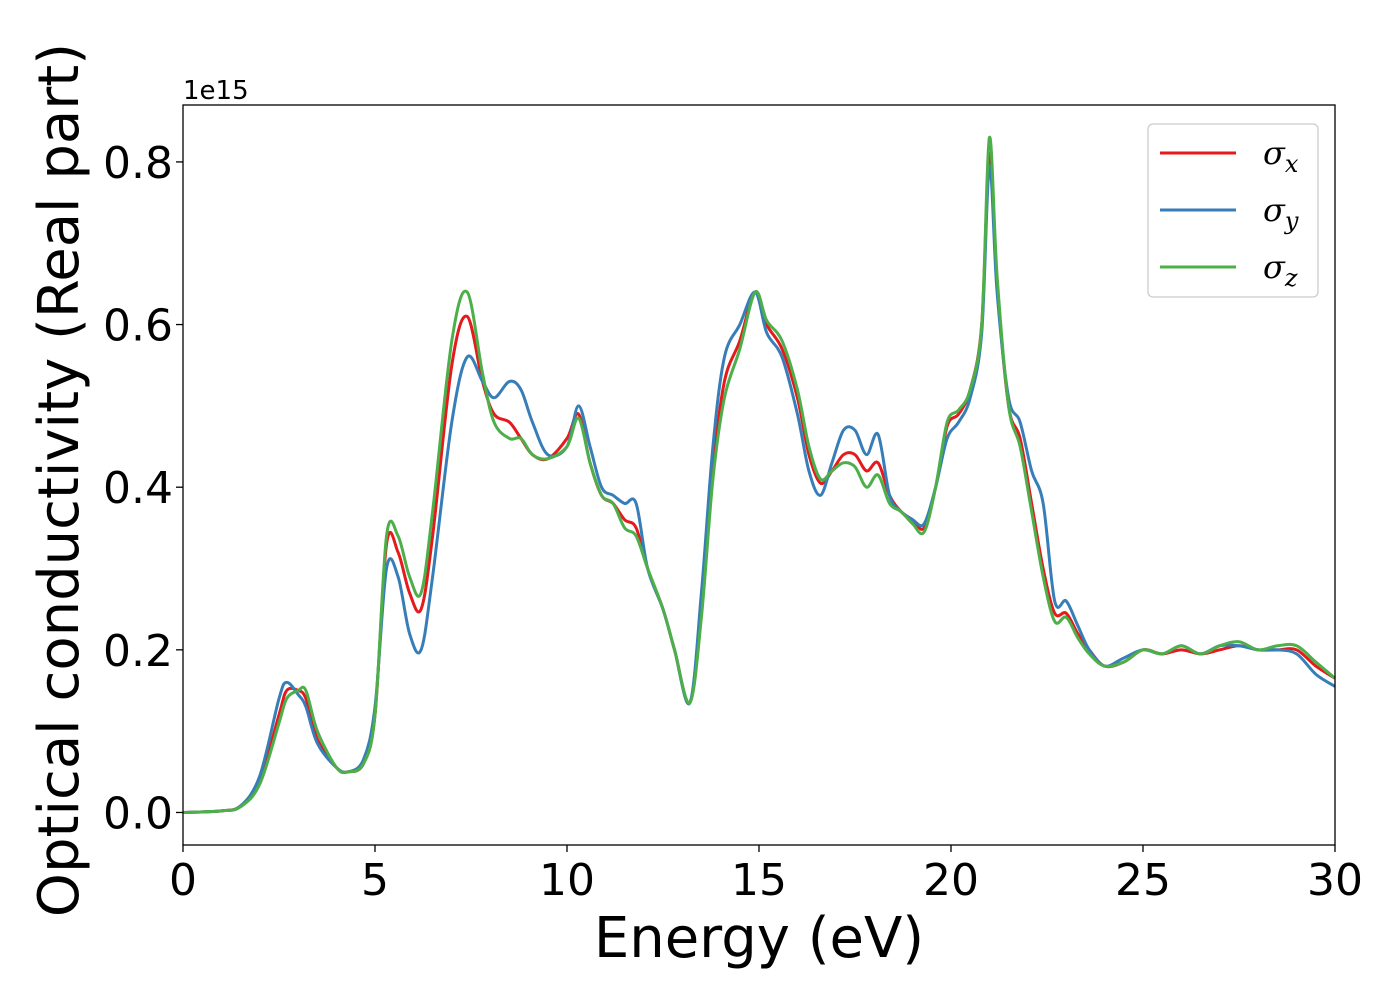 The image size is (1400, 1000). Describe the element at coordinates (138, 326) in the screenshot. I see `y-tick-label: 0.6` at that location.